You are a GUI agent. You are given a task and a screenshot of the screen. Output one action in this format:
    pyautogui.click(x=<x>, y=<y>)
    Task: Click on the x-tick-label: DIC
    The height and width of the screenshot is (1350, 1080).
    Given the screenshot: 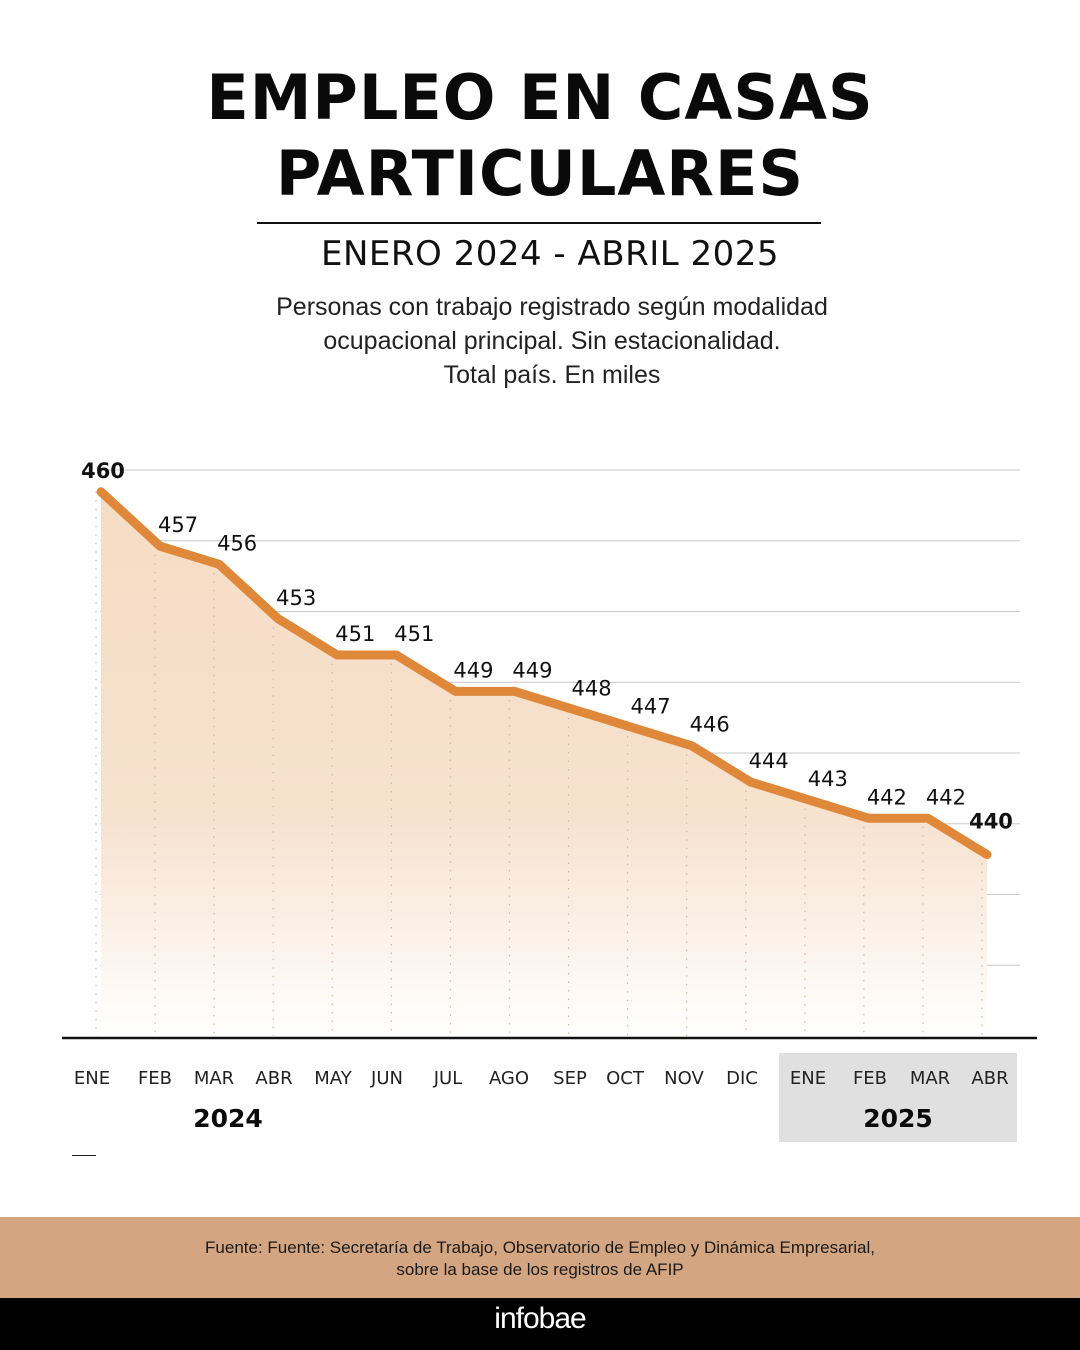 What is the action you would take?
    pyautogui.click(x=742, y=1078)
    